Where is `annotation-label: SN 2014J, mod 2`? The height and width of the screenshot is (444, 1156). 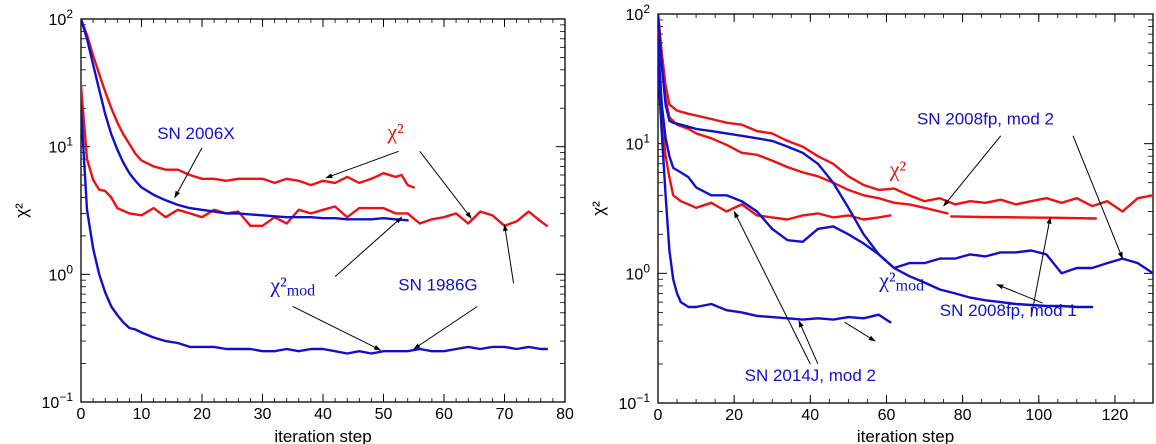 annotation-label: SN 2014J, mod 2 is located at coordinates (810, 375).